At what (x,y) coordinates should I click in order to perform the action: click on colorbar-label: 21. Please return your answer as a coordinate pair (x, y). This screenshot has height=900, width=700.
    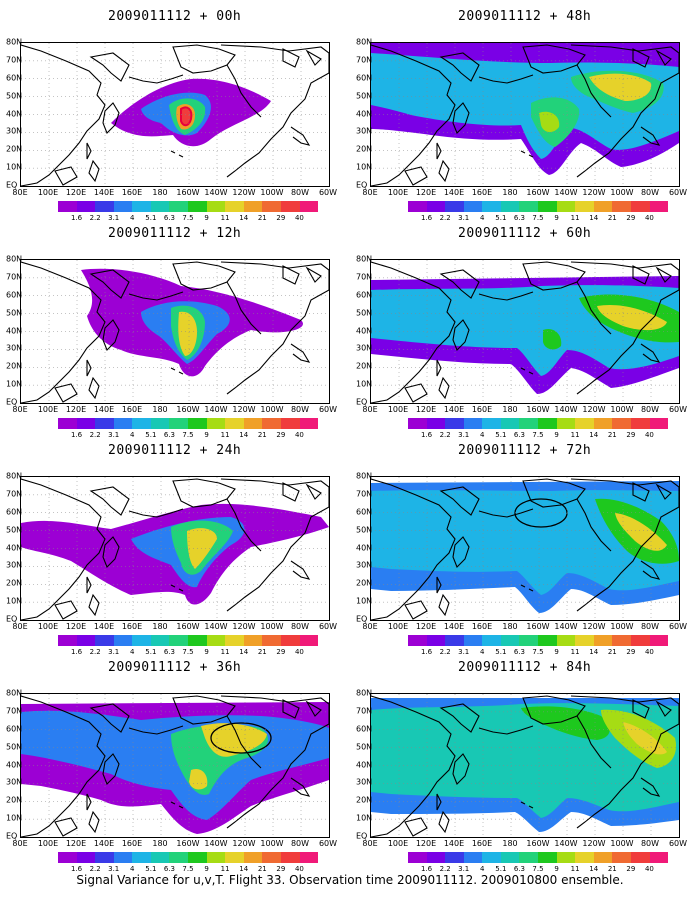
    Looking at the image, I should click on (612, 435).